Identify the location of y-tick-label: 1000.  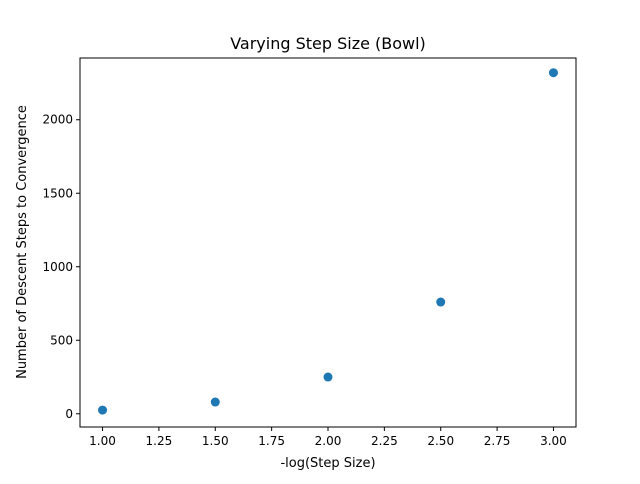
(57, 267).